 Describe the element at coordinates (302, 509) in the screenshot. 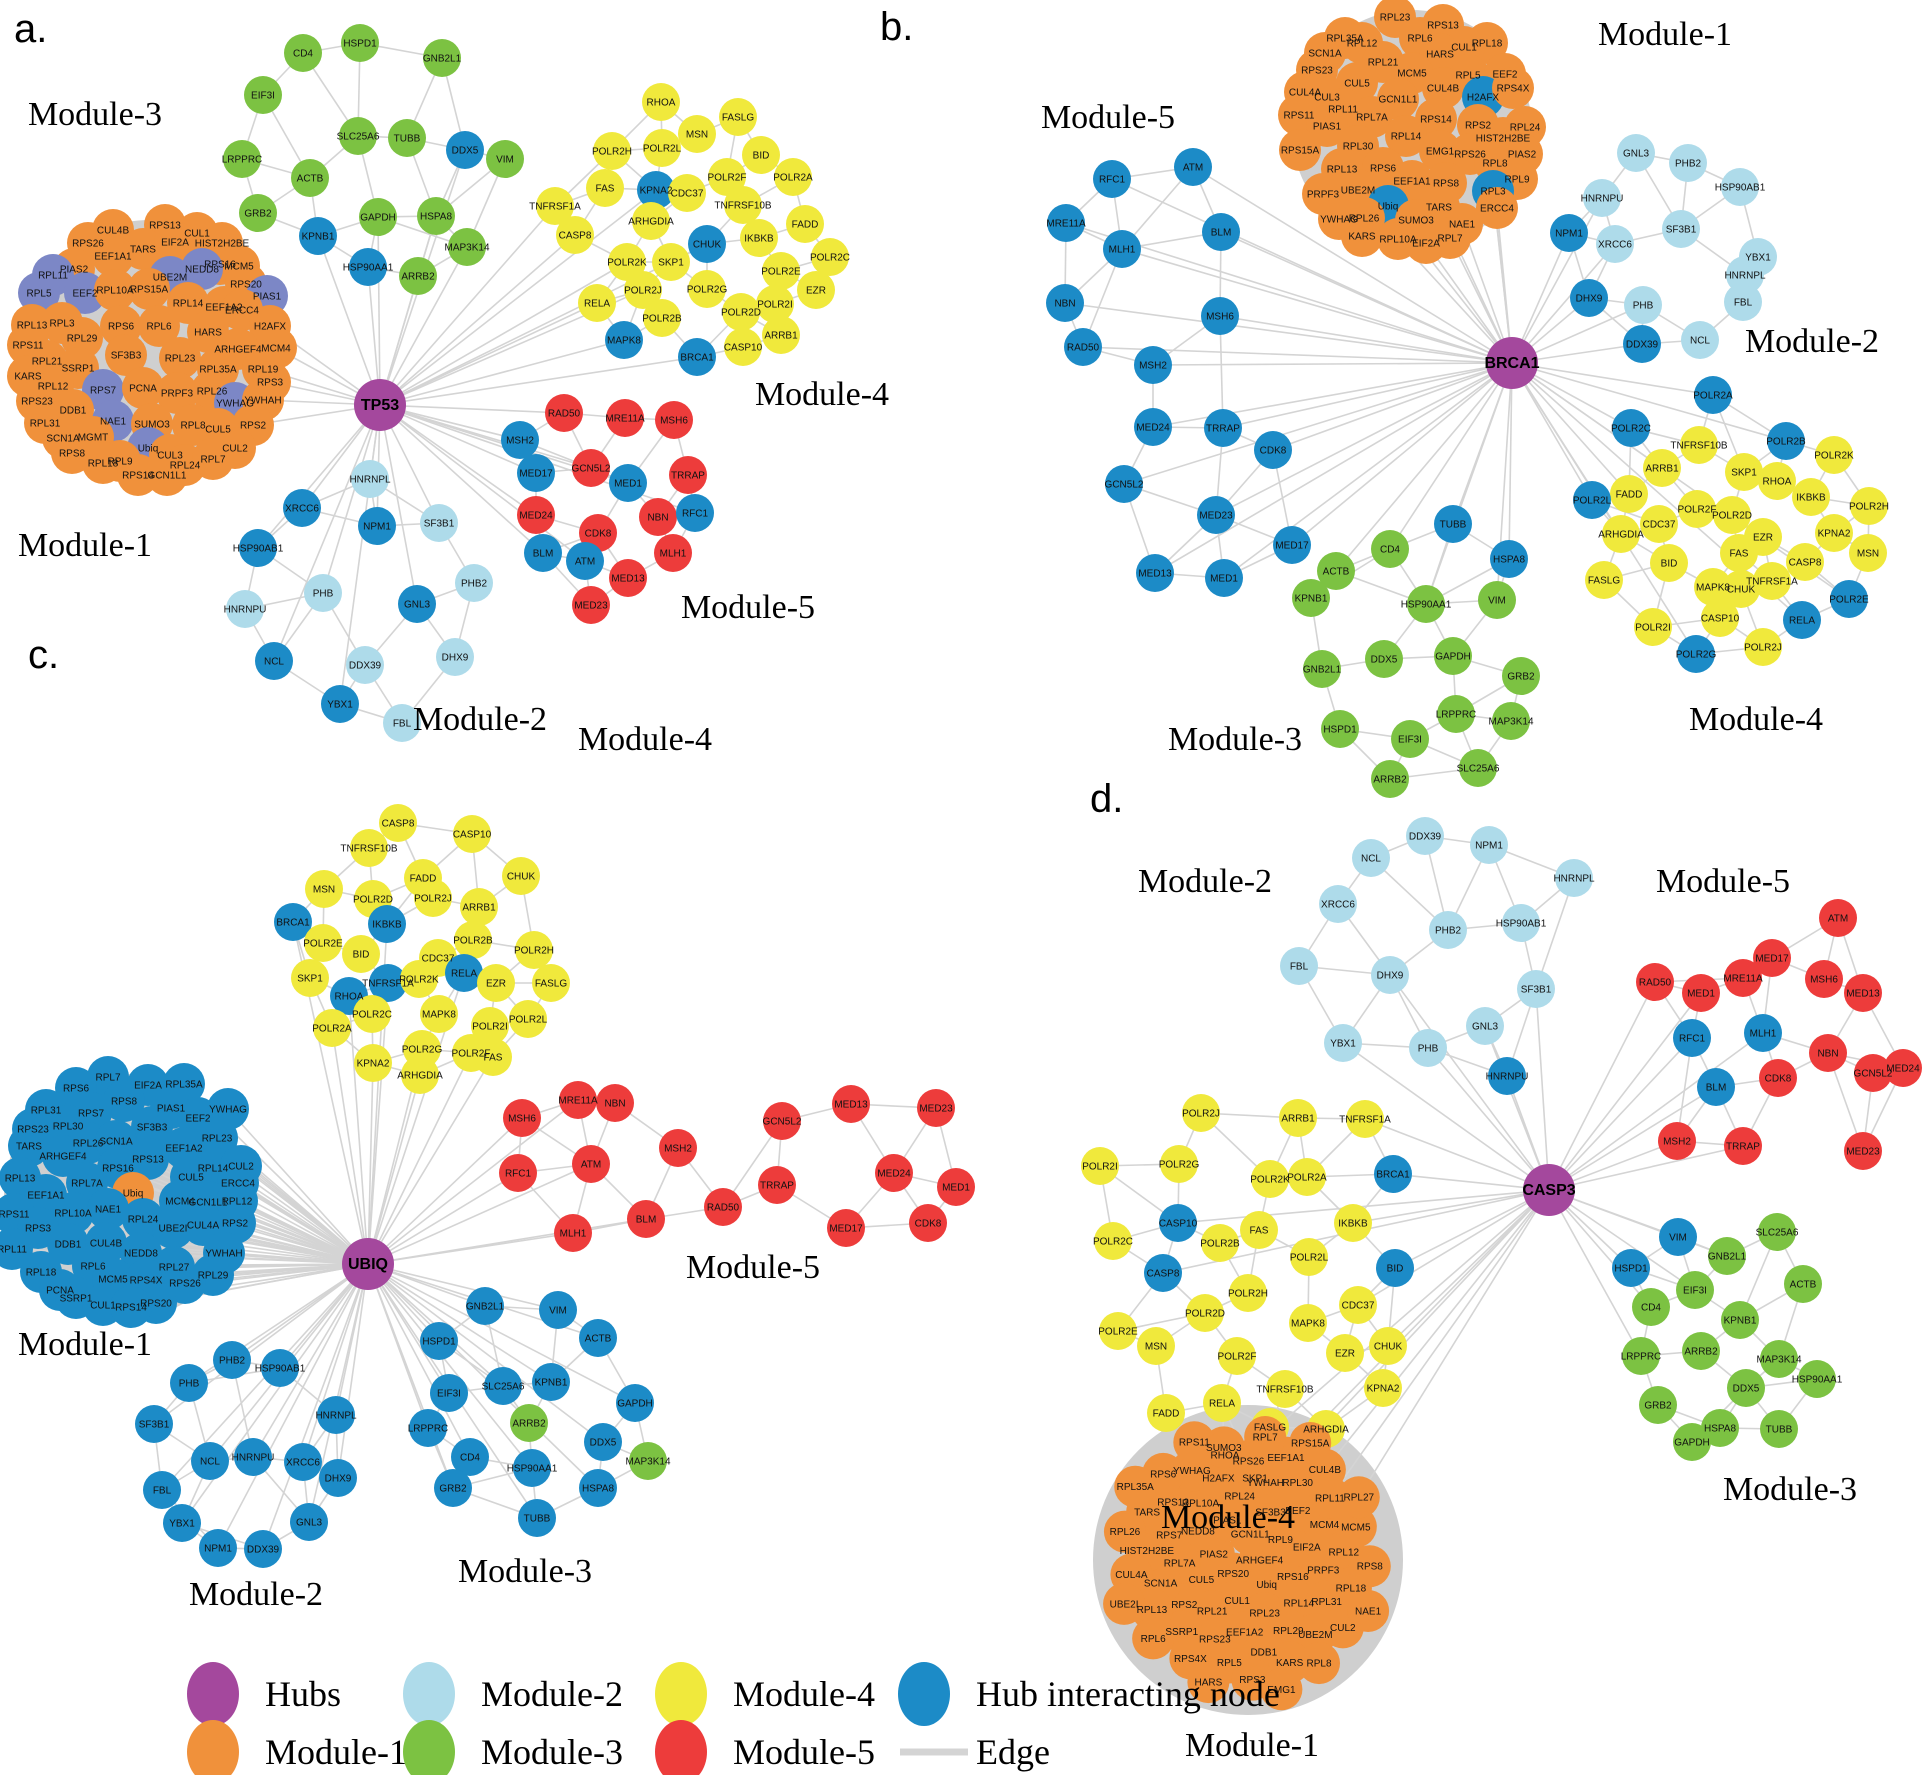

I see `node-label-XRCC6: XRCC6` at that location.